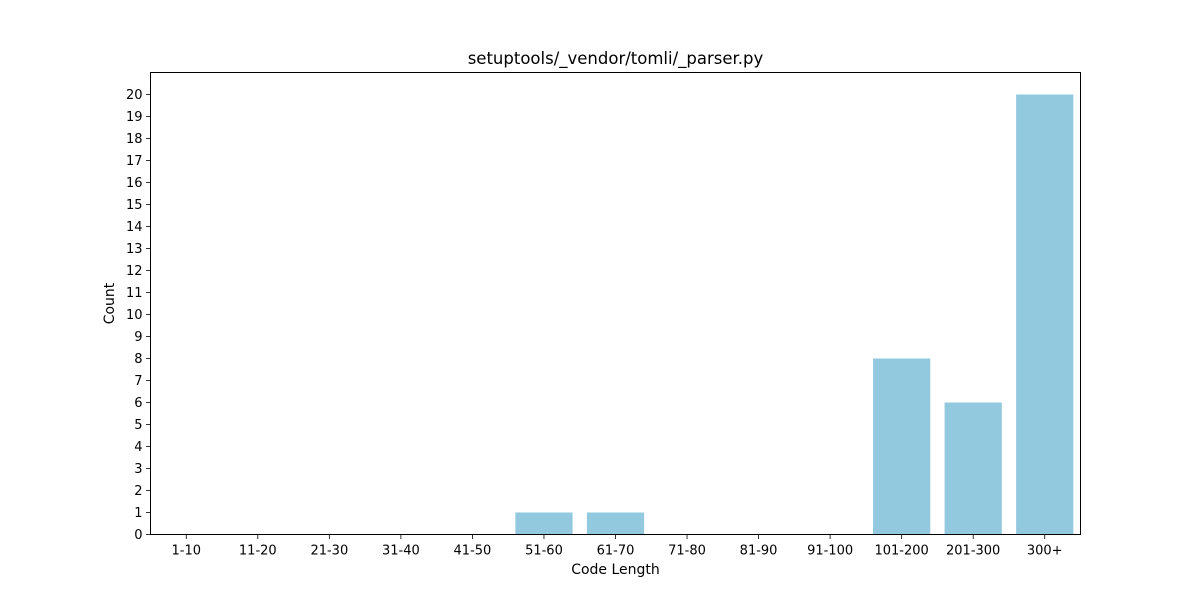 This screenshot has height=605, width=1200. What do you see at coordinates (138, 513) in the screenshot?
I see `y-tick-label: 1` at bounding box center [138, 513].